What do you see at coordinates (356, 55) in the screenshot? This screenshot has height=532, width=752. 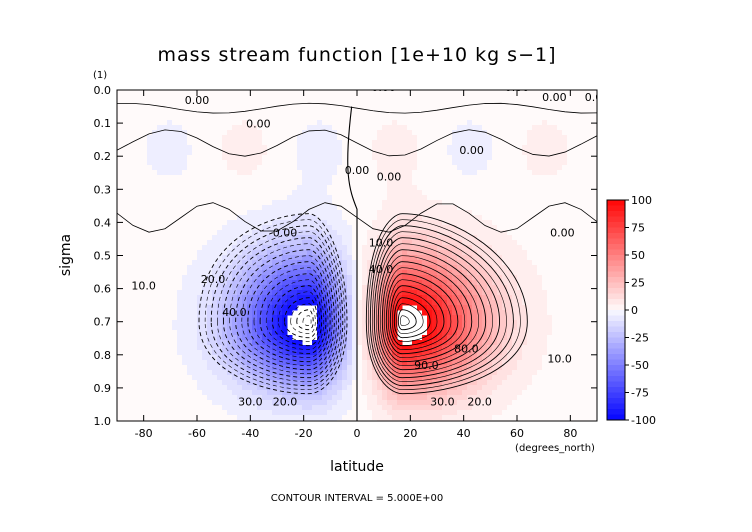 I see `chart-title: mass stream function [1e+10 kg s−1]` at bounding box center [356, 55].